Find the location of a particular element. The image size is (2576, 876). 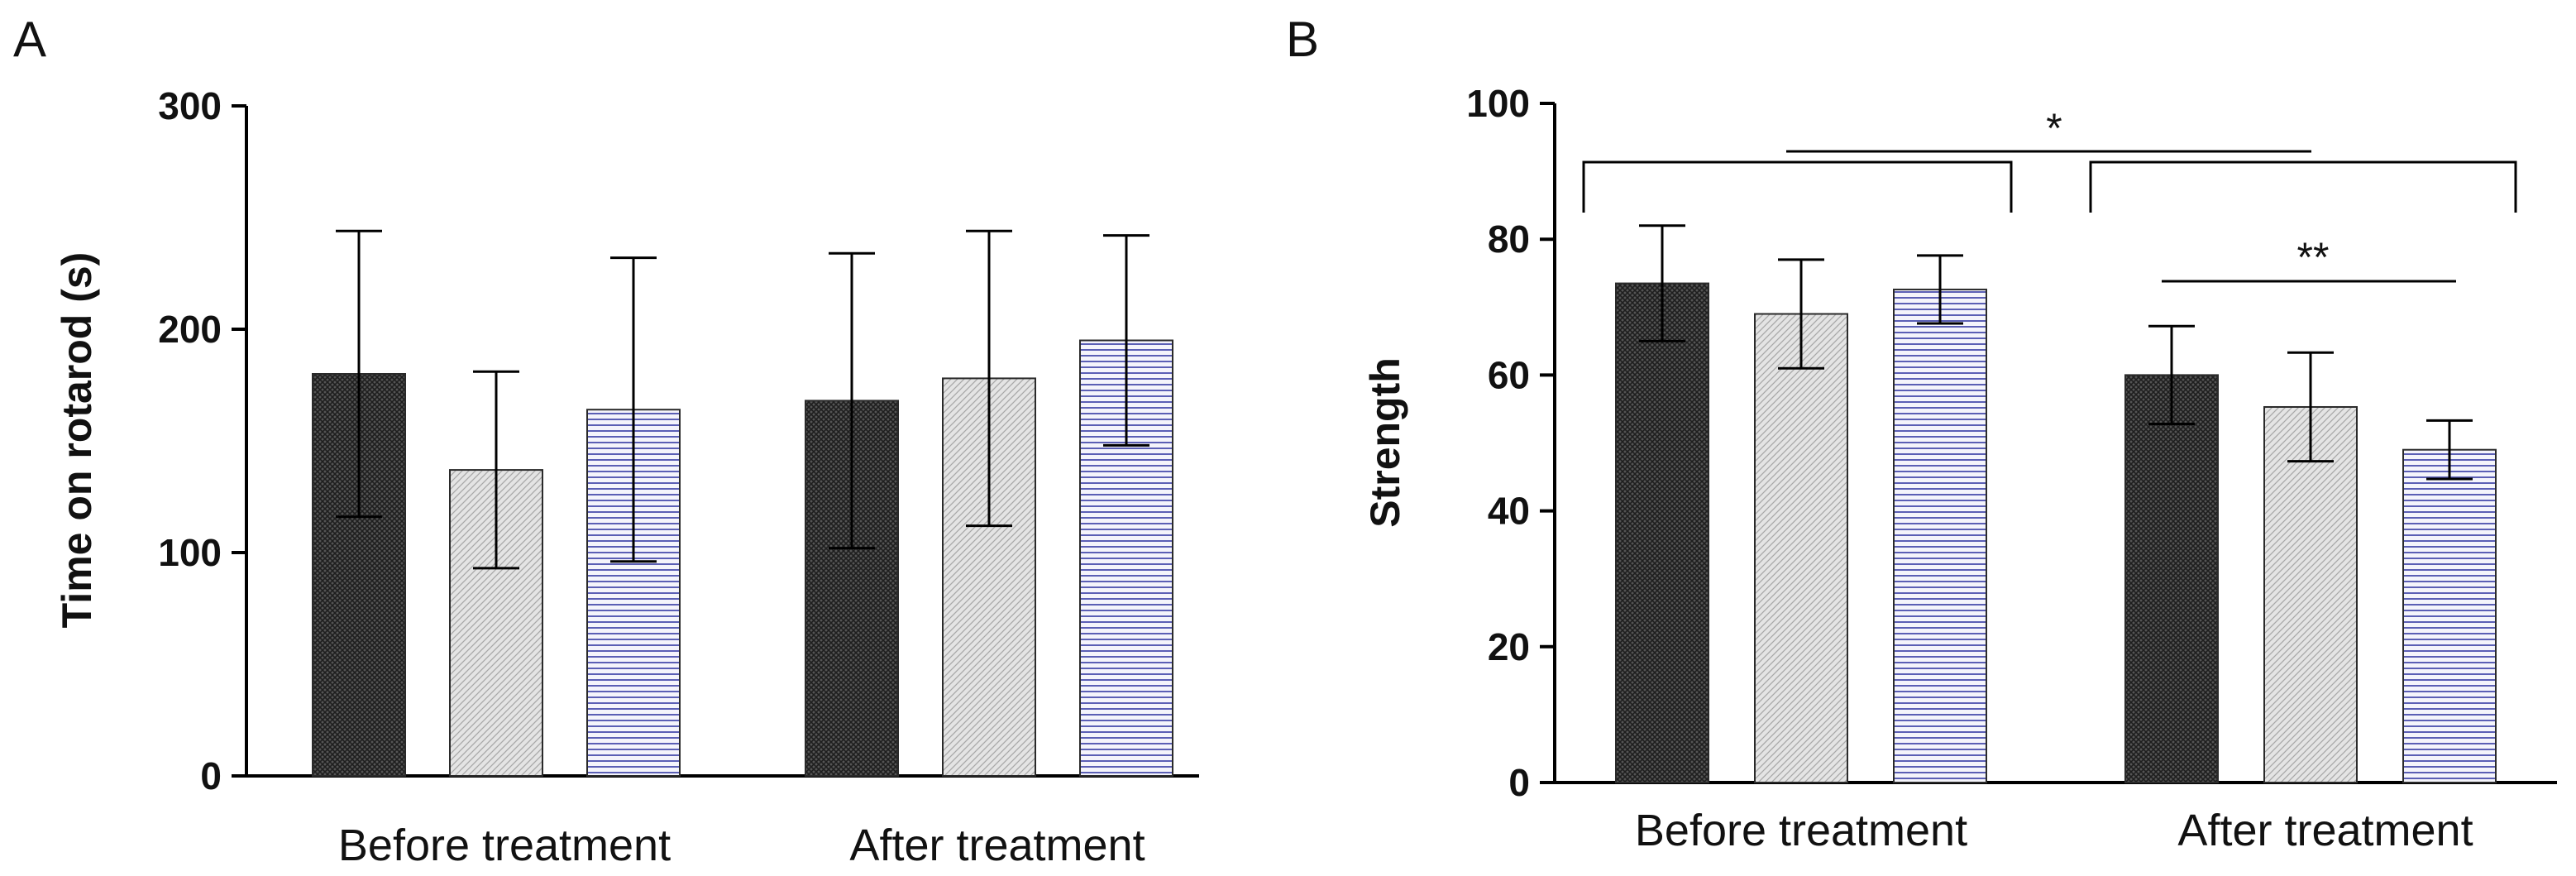

category-label-b-before: Before treatment is located at coordinates (1801, 830).